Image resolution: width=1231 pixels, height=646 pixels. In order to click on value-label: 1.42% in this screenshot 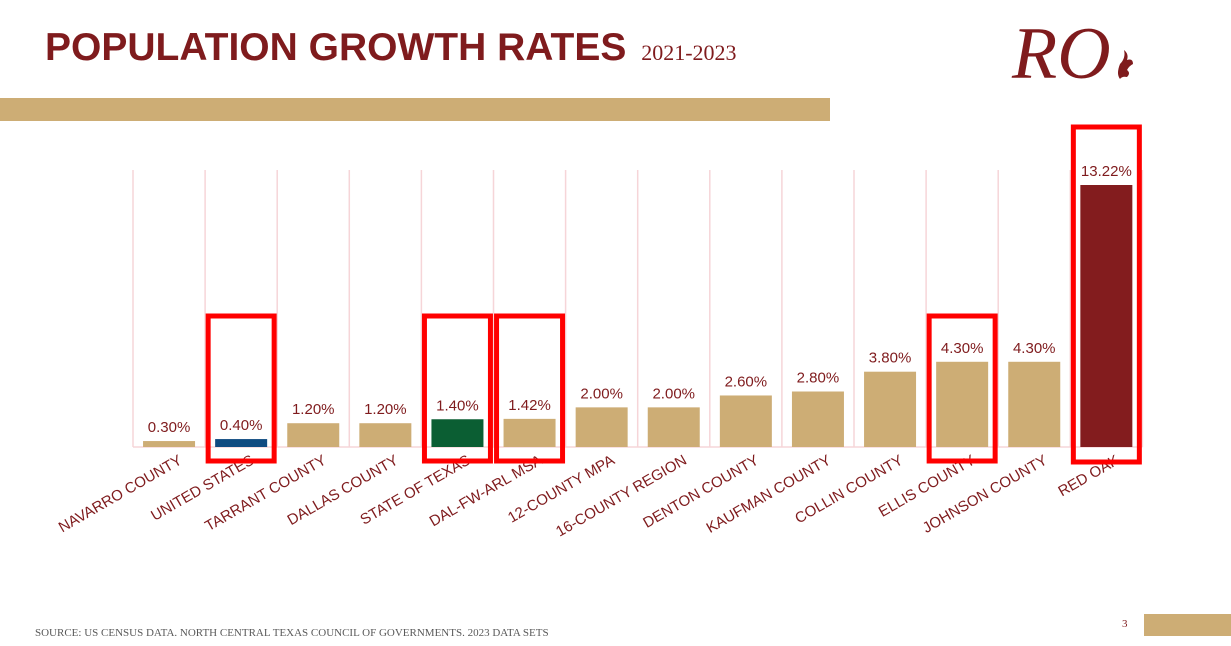, I will do `click(529, 405)`.